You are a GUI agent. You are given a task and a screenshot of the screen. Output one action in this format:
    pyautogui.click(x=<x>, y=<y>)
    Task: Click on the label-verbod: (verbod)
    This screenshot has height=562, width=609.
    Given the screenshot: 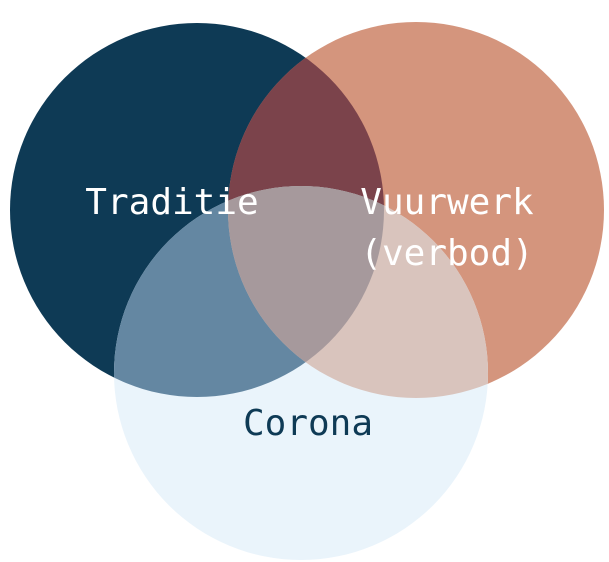 What is the action you would take?
    pyautogui.click(x=446, y=253)
    